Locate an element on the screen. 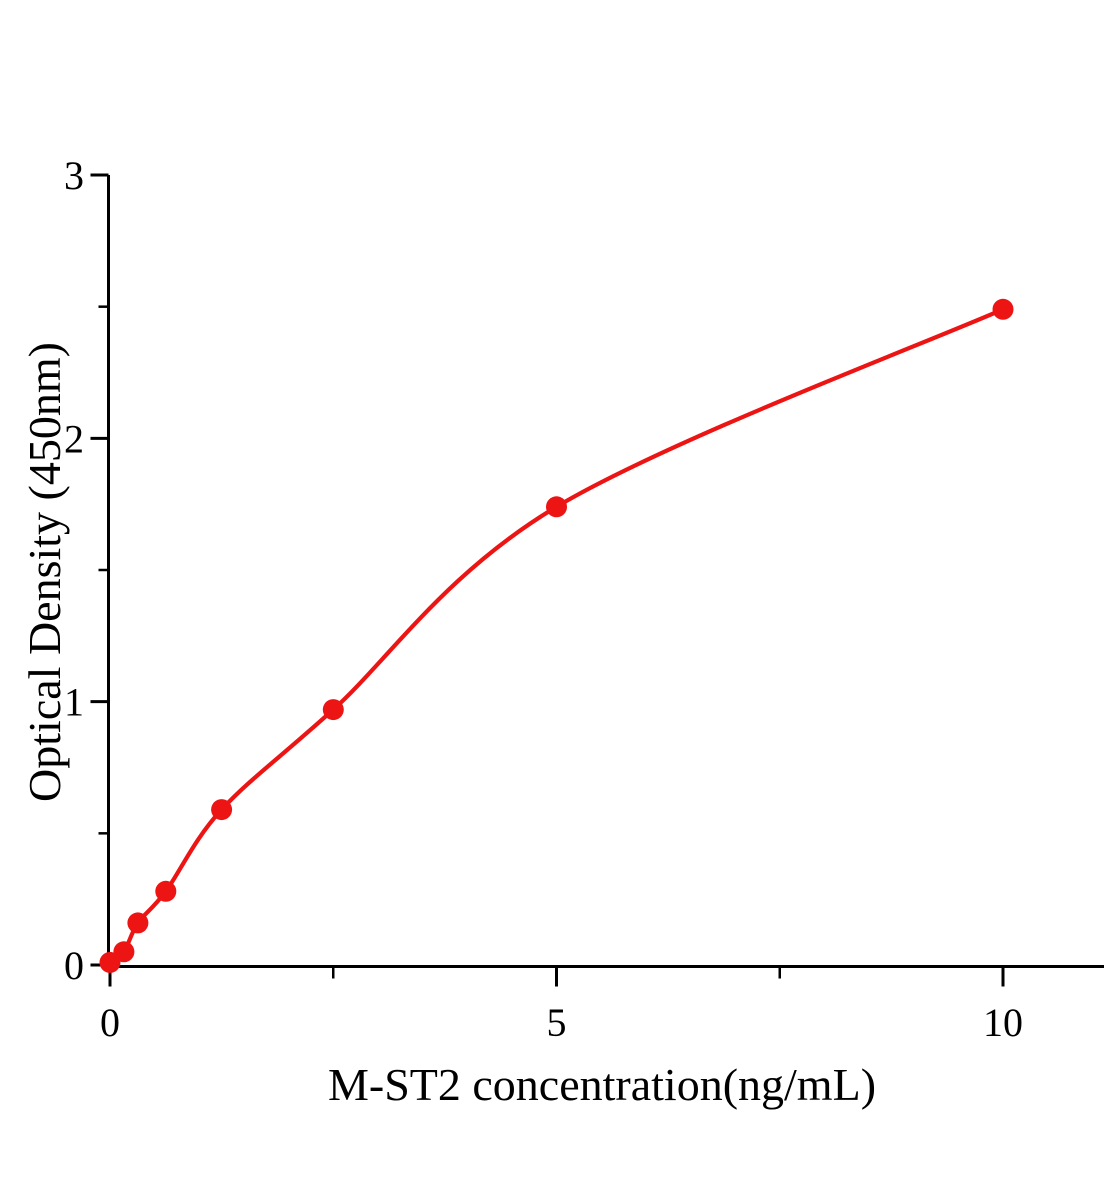 Image resolution: width=1104 pixels, height=1200 pixels. x-tick-label: 0 is located at coordinates (110, 1022).